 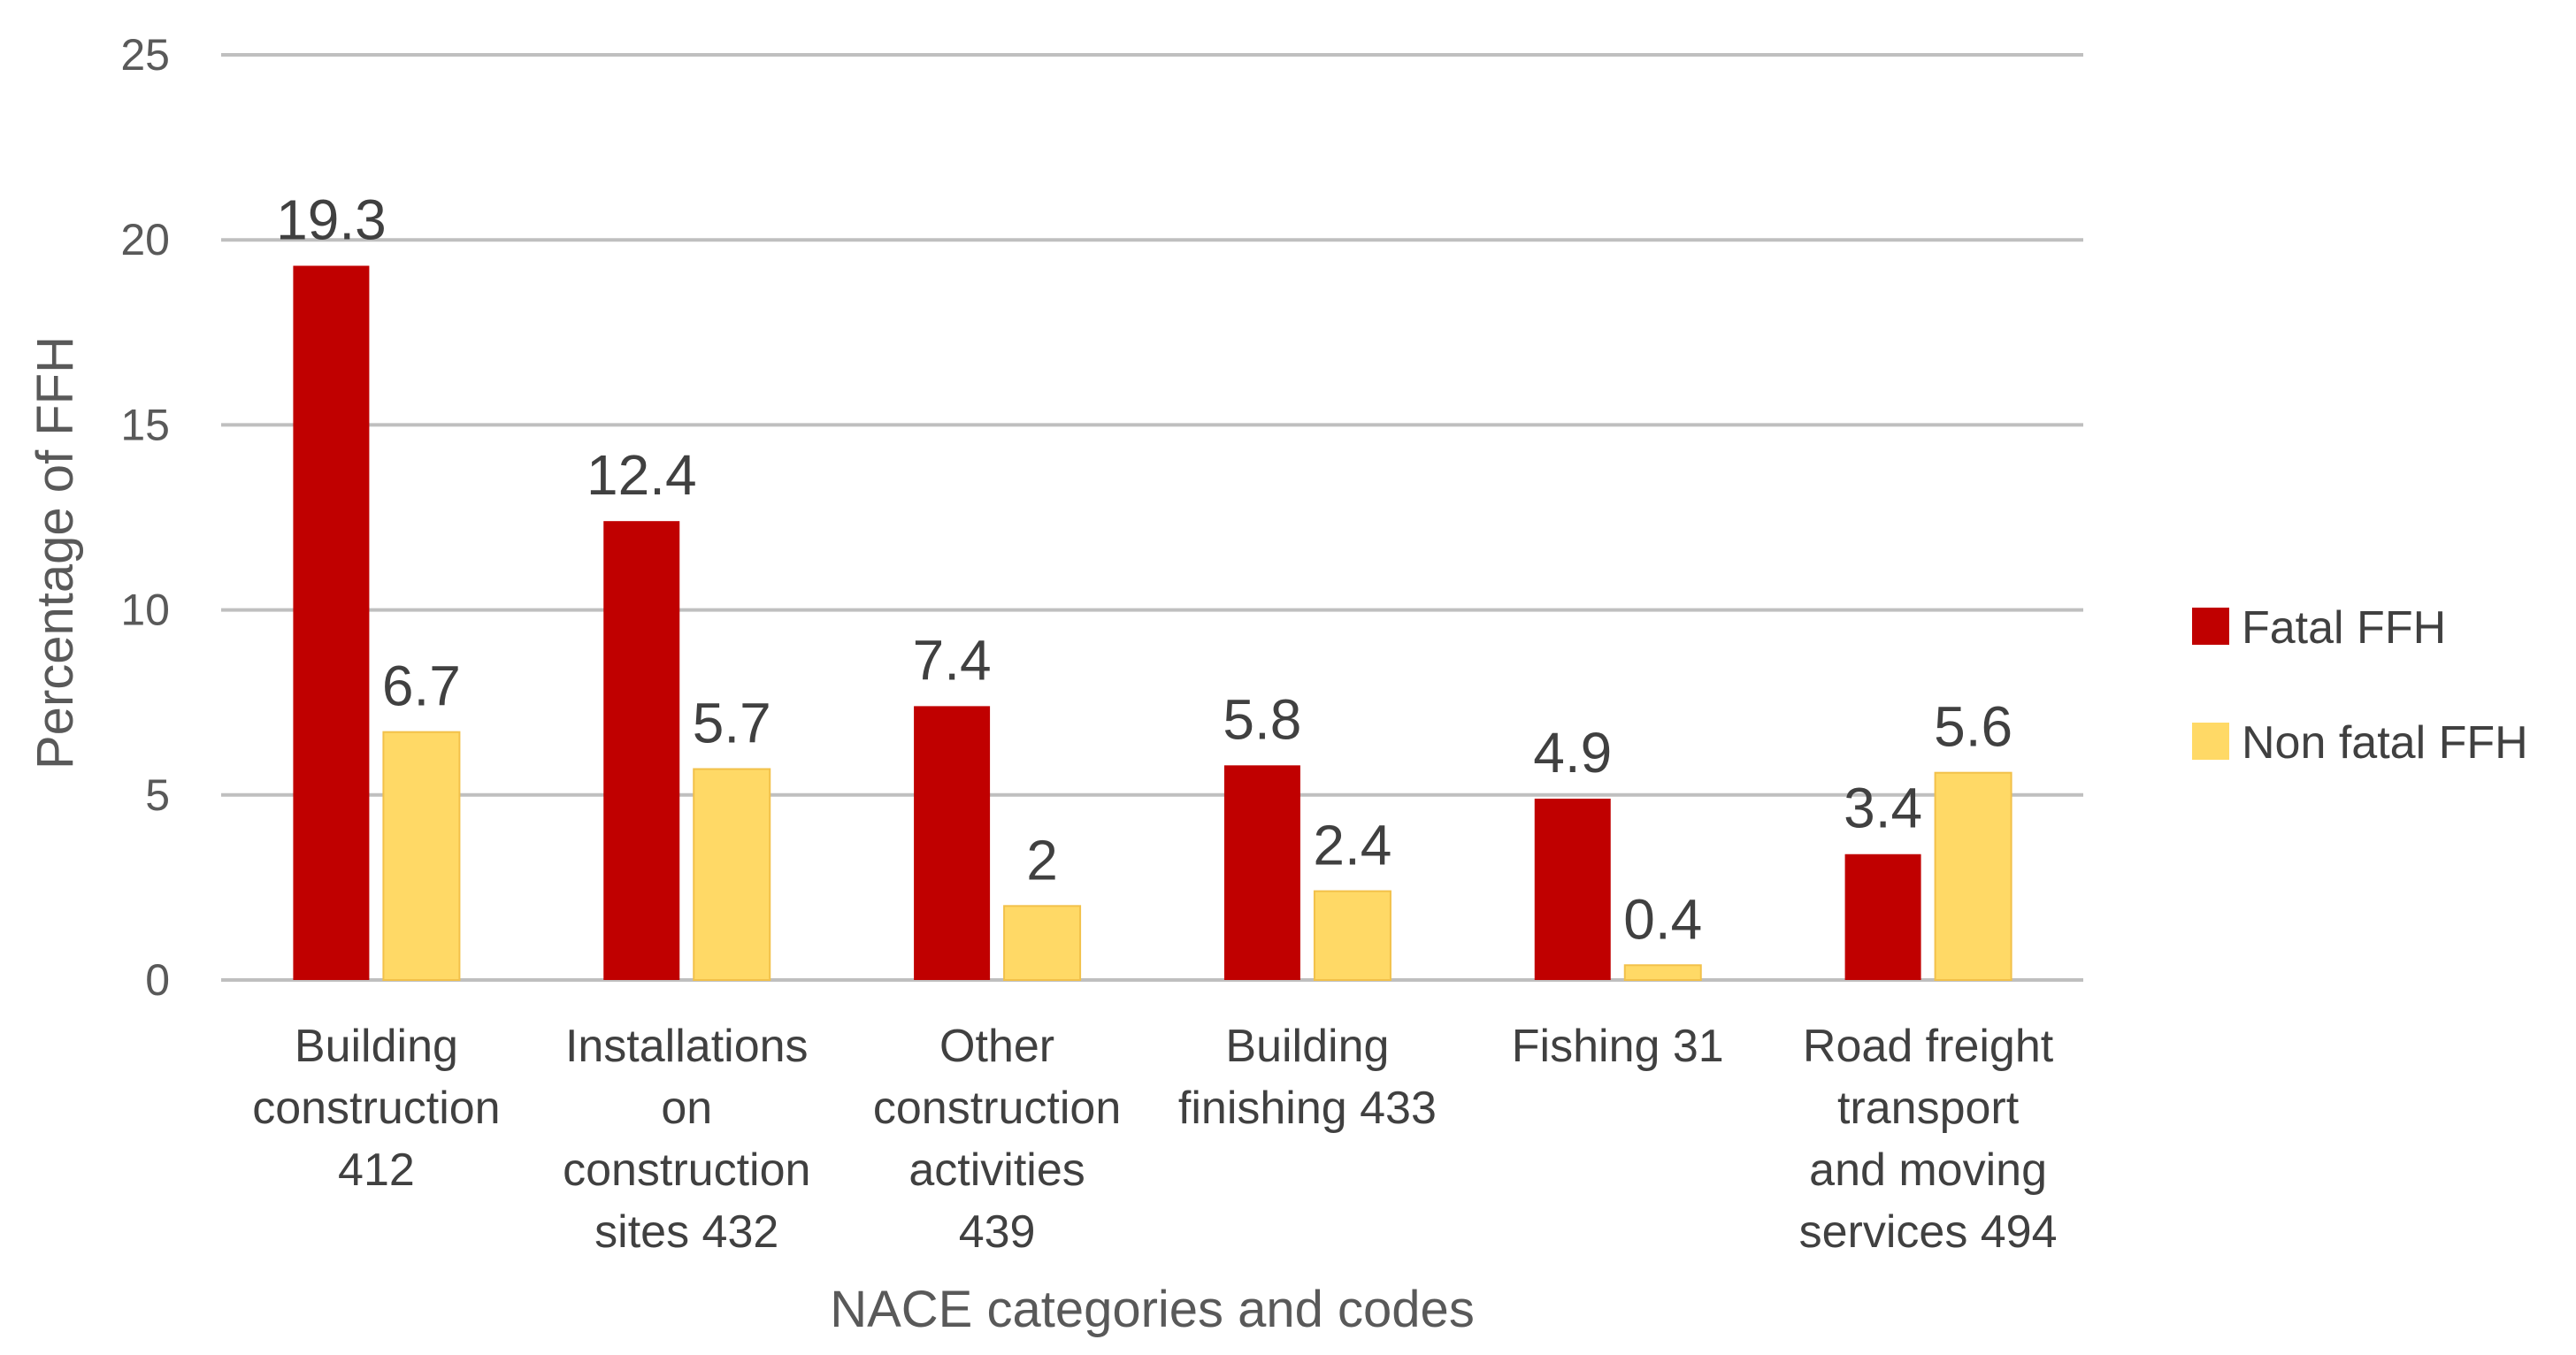 I want to click on x-axis-title: NACE categories and codes, so click(x=1152, y=1309).